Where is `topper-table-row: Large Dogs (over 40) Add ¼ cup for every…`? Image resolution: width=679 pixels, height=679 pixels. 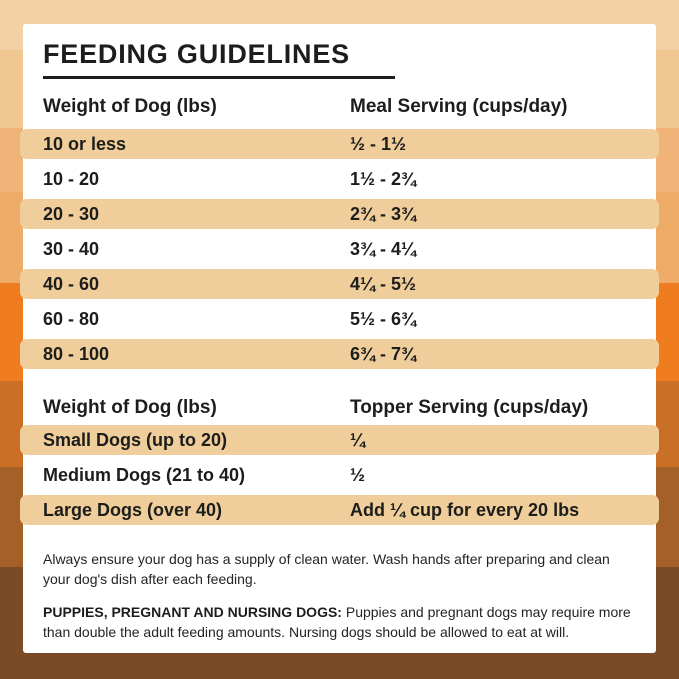
topper-table-row: Large Dogs (over 40) Add ¼ cup for every… is located at coordinates (339, 510).